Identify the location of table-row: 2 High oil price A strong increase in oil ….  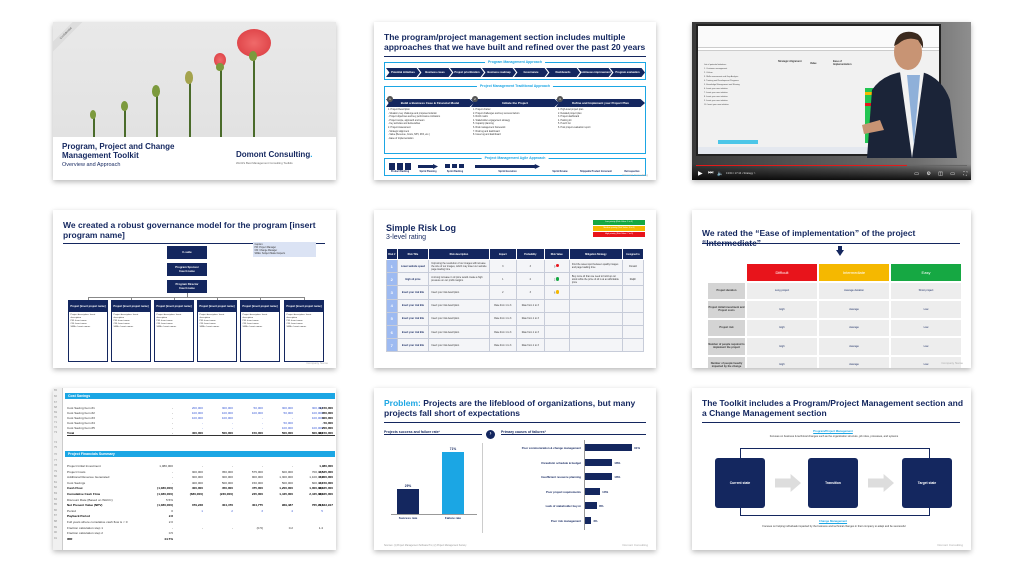
(515, 279).